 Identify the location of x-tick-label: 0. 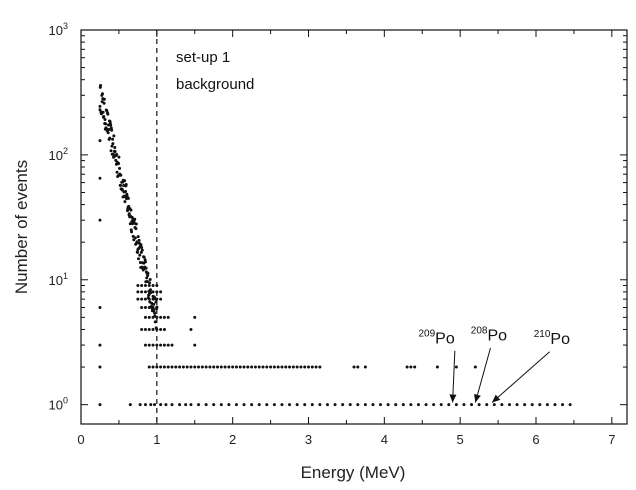
(80, 439).